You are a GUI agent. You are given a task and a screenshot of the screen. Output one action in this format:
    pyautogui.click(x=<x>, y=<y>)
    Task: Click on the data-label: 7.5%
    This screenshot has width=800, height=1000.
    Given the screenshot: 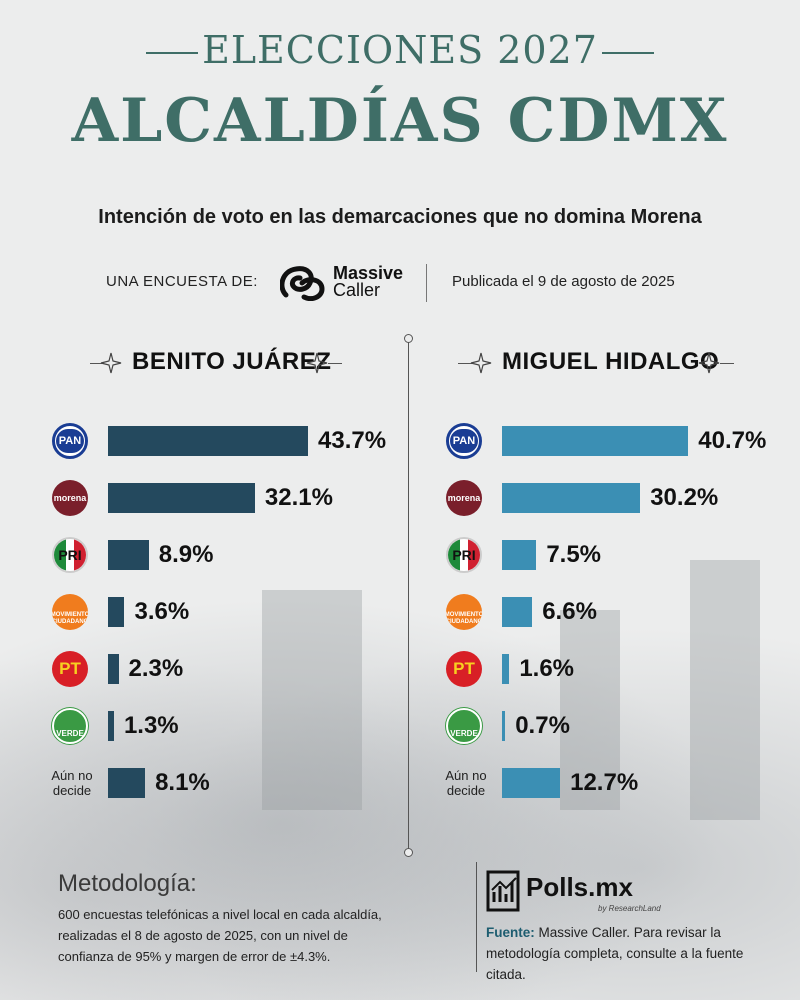 What is the action you would take?
    pyautogui.click(x=574, y=554)
    